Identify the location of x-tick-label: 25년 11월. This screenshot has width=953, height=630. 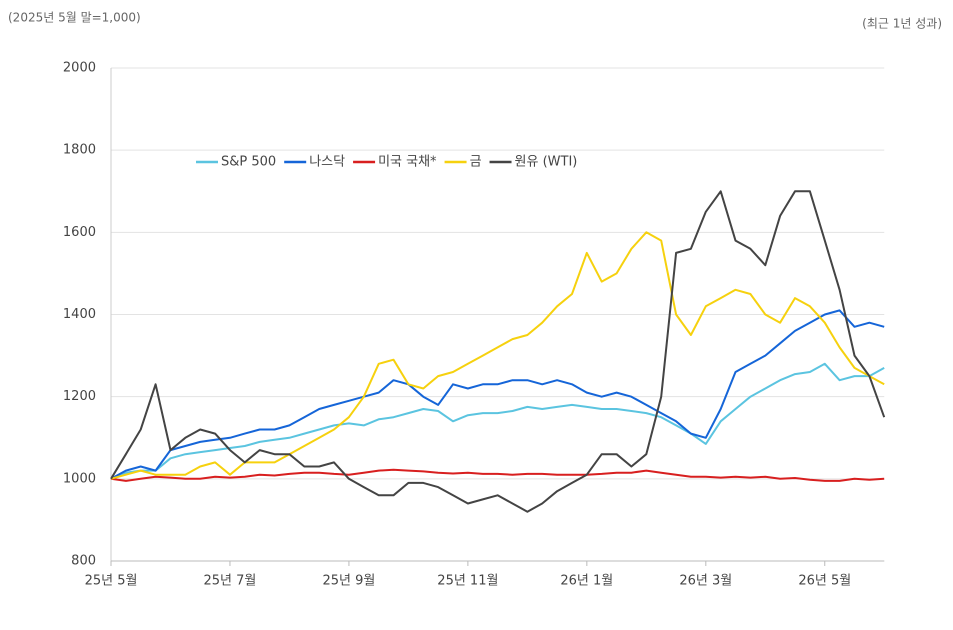
(467, 581).